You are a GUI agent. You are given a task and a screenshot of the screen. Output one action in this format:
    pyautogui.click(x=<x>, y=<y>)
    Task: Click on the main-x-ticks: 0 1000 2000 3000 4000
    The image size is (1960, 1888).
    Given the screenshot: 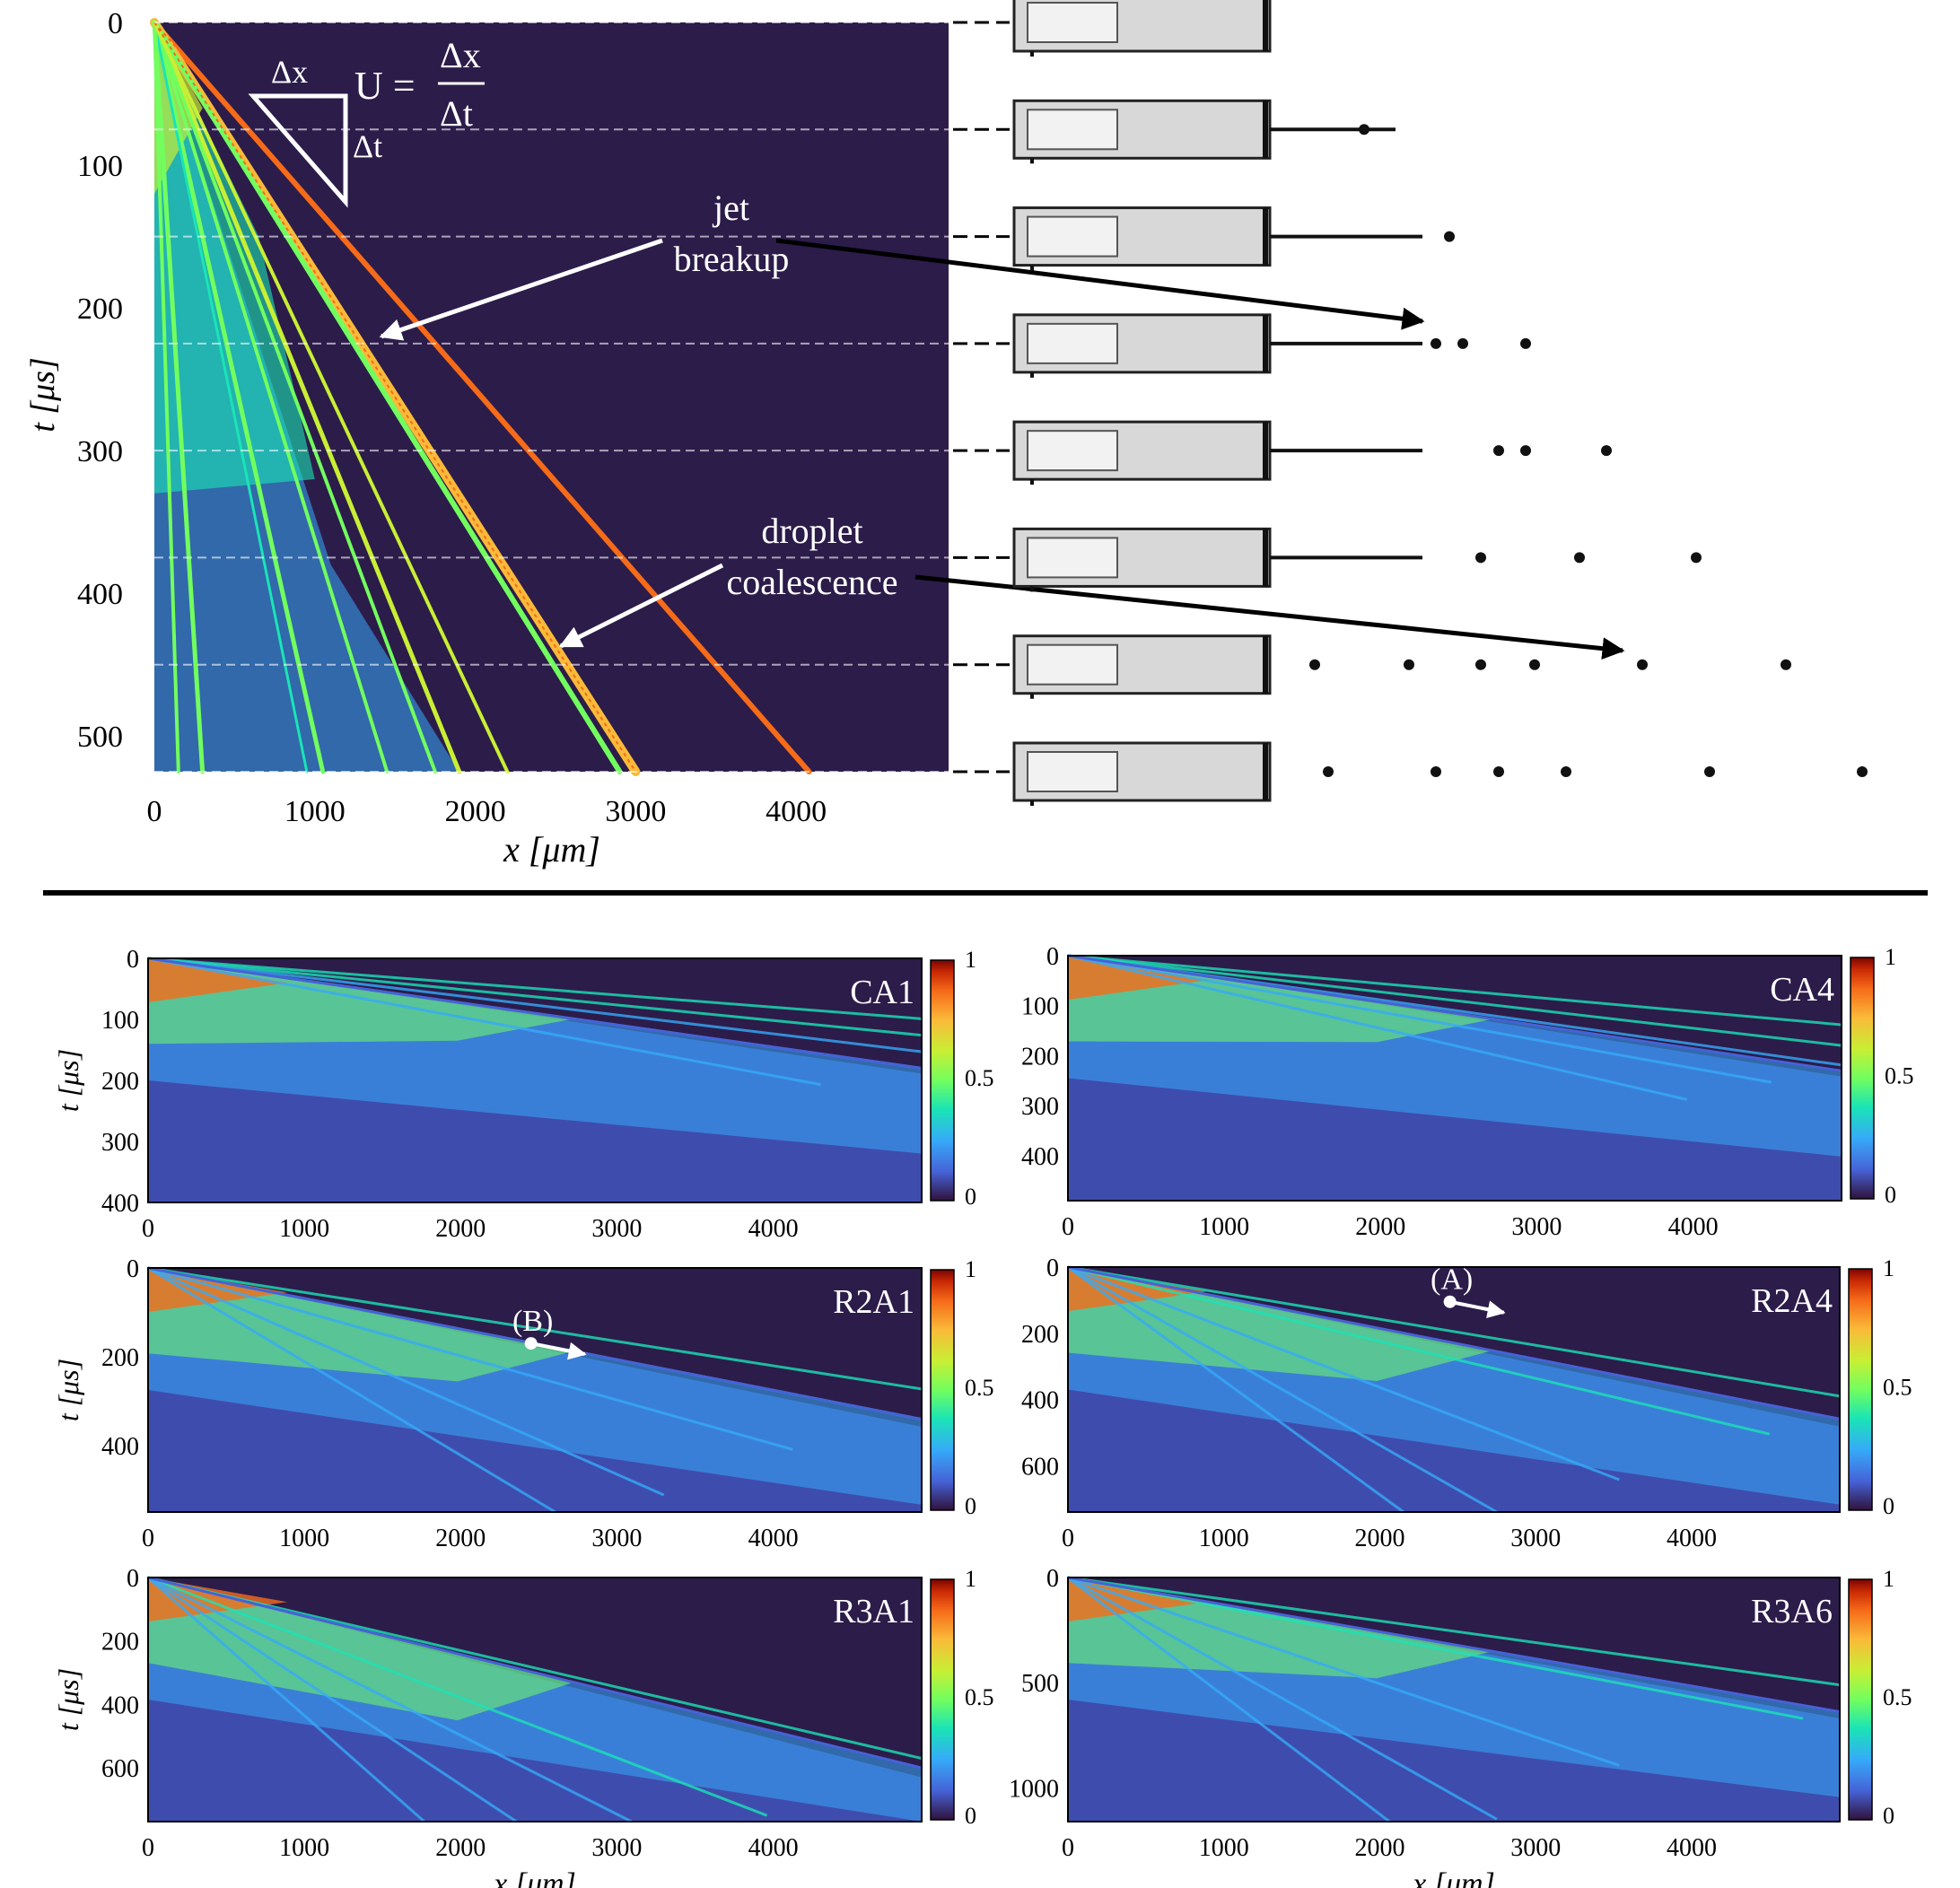 What is the action you would take?
    pyautogui.click(x=487, y=811)
    